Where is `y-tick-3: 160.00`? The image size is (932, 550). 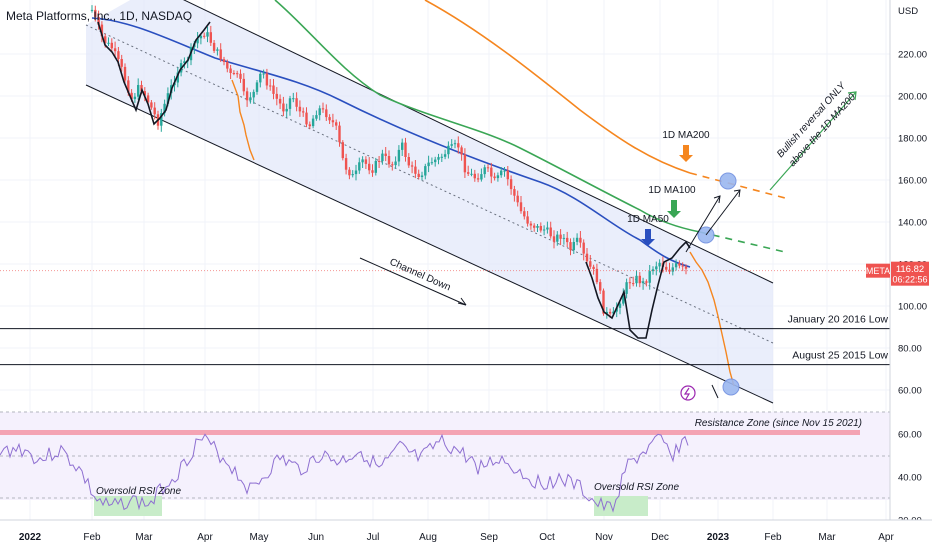 y-tick-3: 160.00 is located at coordinates (912, 181).